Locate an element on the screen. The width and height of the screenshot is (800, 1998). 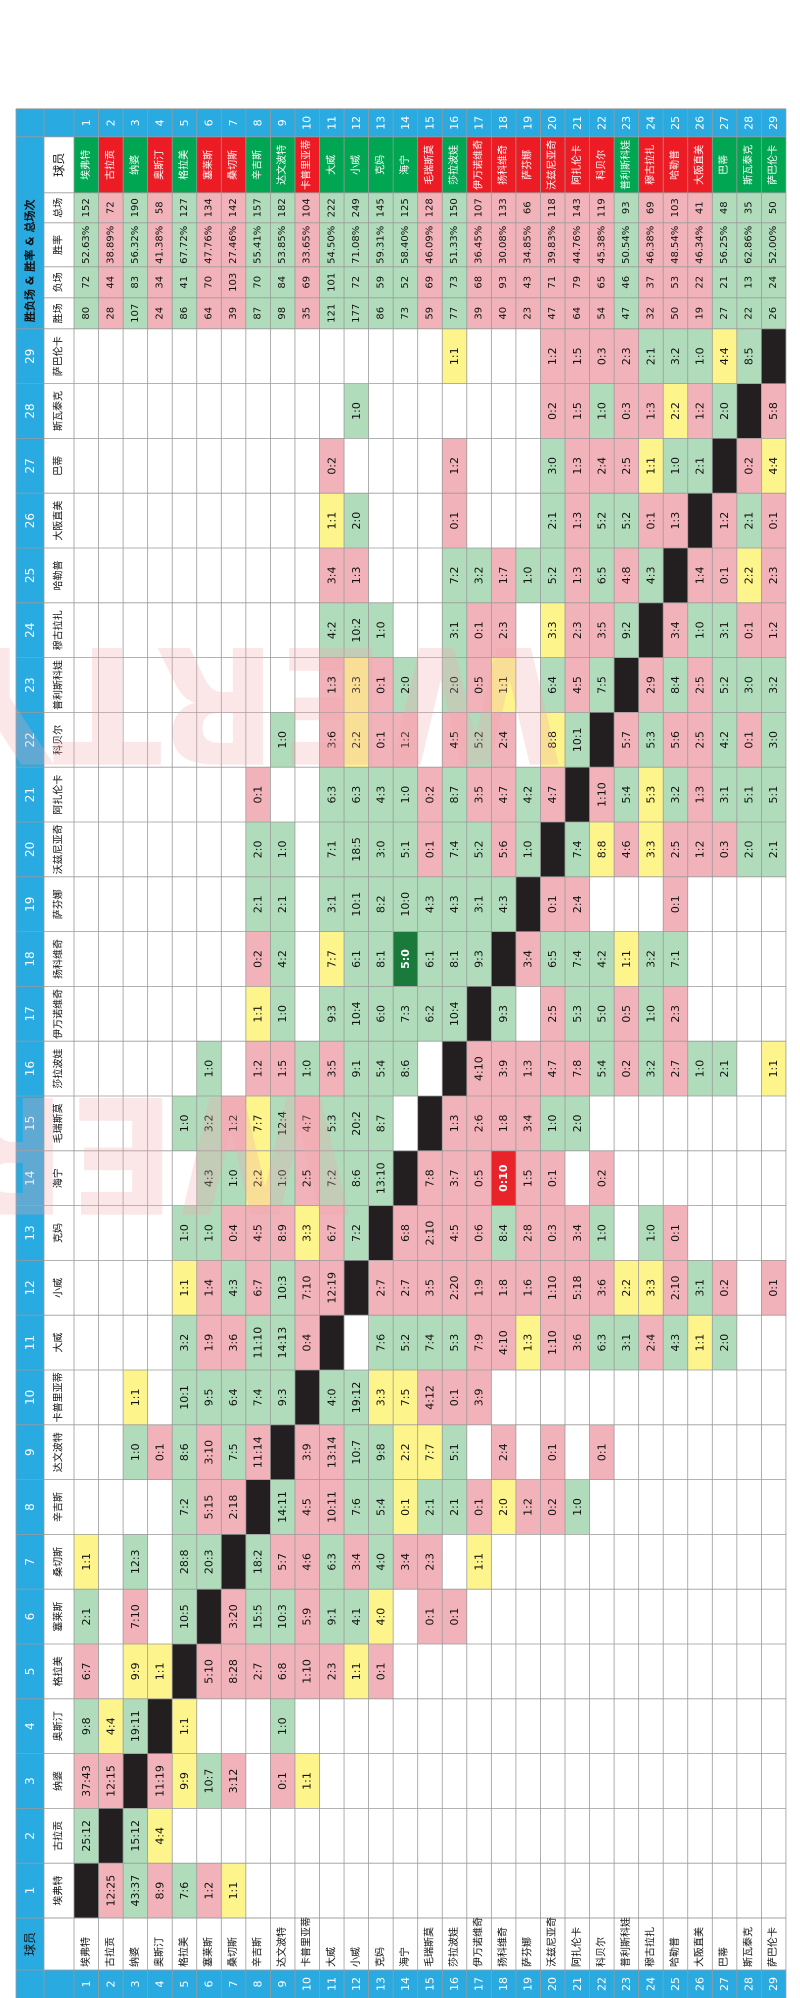
stats-total: 48 is located at coordinates (724, 207).